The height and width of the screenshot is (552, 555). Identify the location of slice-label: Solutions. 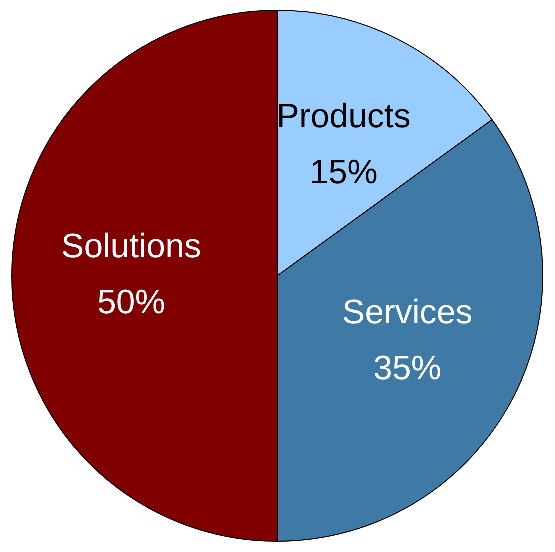
(132, 246).